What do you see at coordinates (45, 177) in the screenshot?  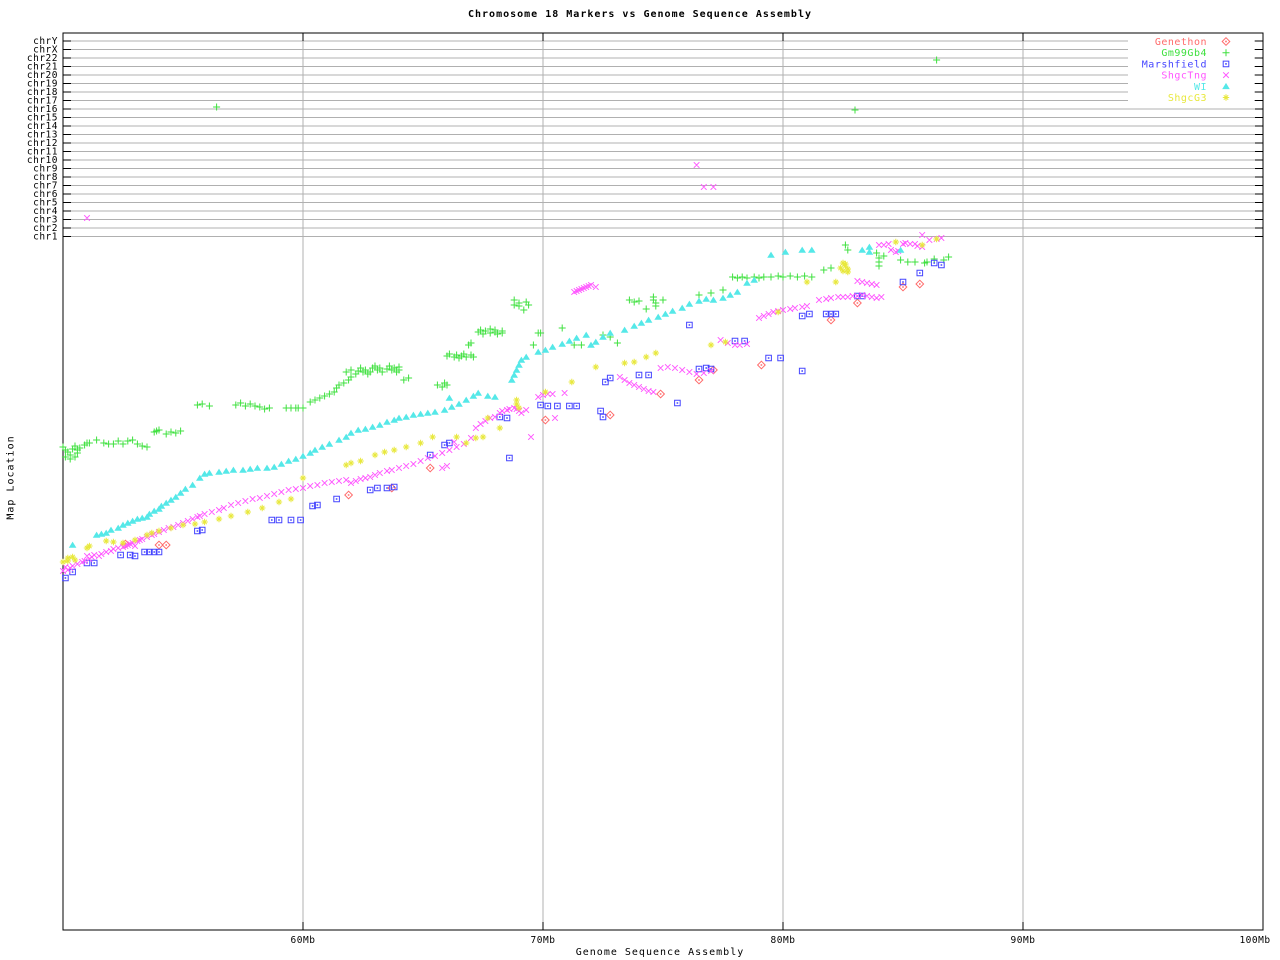 I see `lane-label-chr8: chr8` at bounding box center [45, 177].